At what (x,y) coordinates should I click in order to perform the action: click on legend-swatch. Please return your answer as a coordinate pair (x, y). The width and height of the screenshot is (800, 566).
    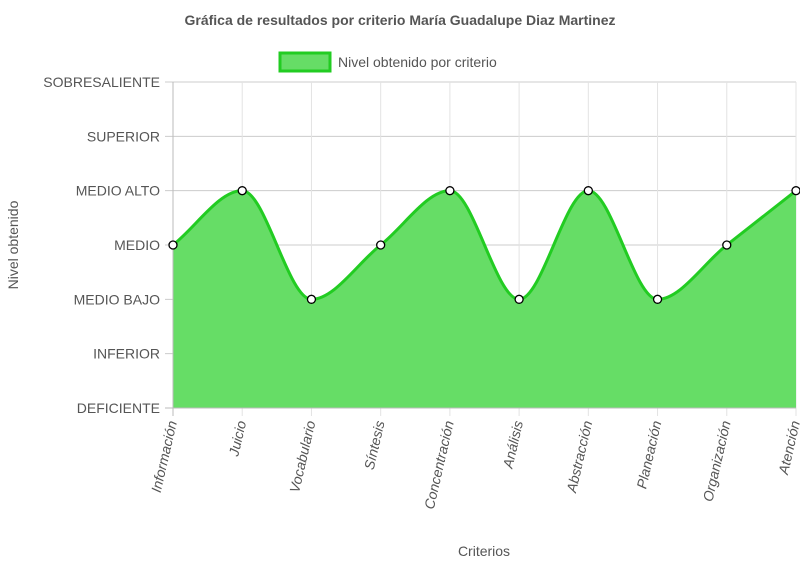
    Looking at the image, I should click on (305, 62).